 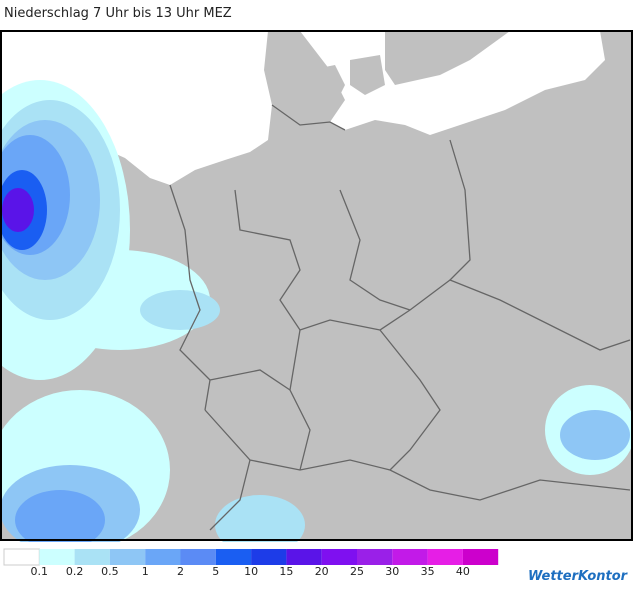 What do you see at coordinates (463, 571) in the screenshot?
I see `legend-label: 40` at bounding box center [463, 571].